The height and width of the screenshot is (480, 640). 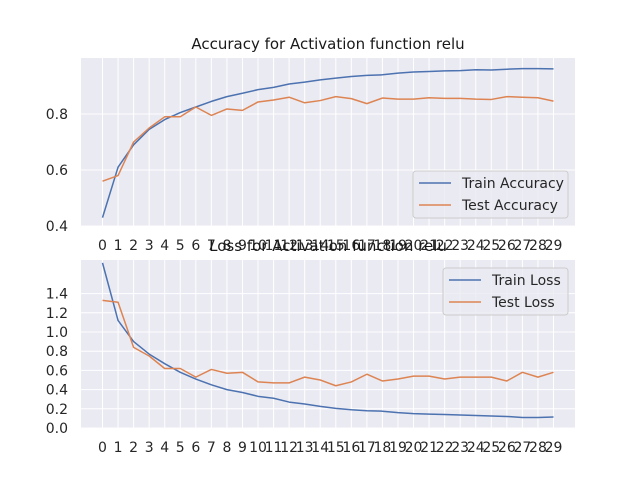 I want to click on train-accuracy-legend-label: Train Accuracy, so click(x=512, y=184).